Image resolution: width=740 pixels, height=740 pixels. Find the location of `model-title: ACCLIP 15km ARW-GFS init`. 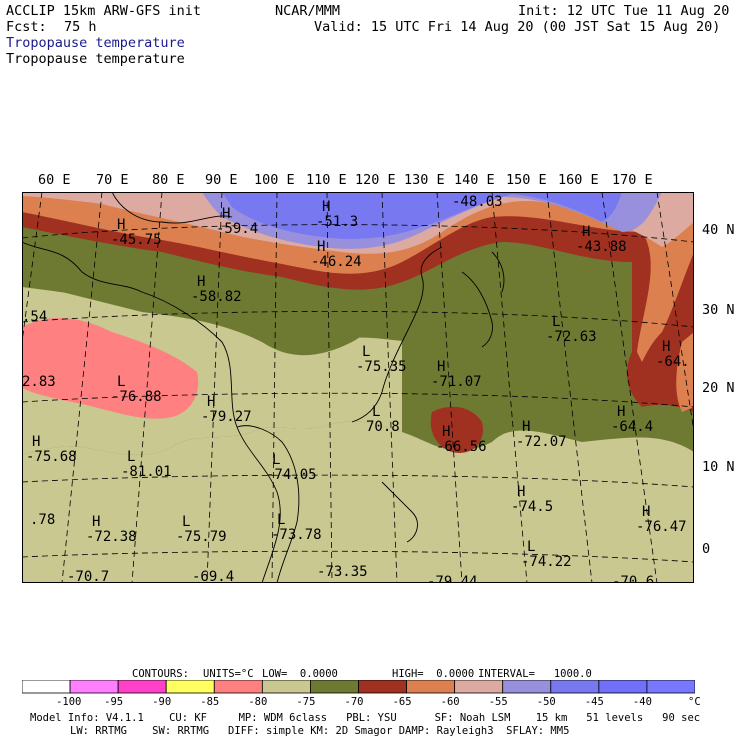

model-title: ACCLIP 15km ARW-GFS init is located at coordinates (104, 11).